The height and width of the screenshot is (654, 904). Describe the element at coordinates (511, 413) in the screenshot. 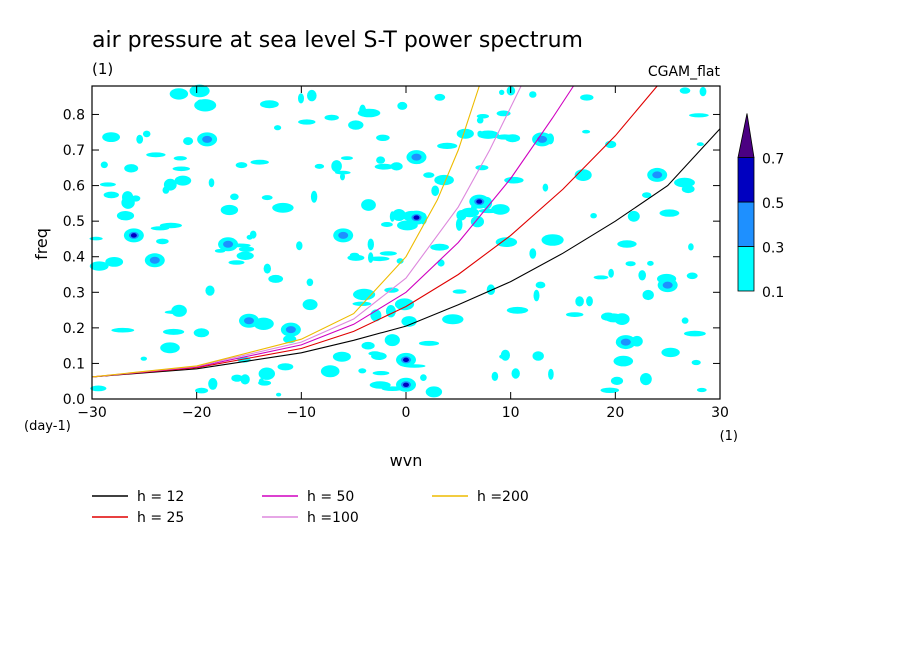

I see `x-tick-label: 10` at that location.